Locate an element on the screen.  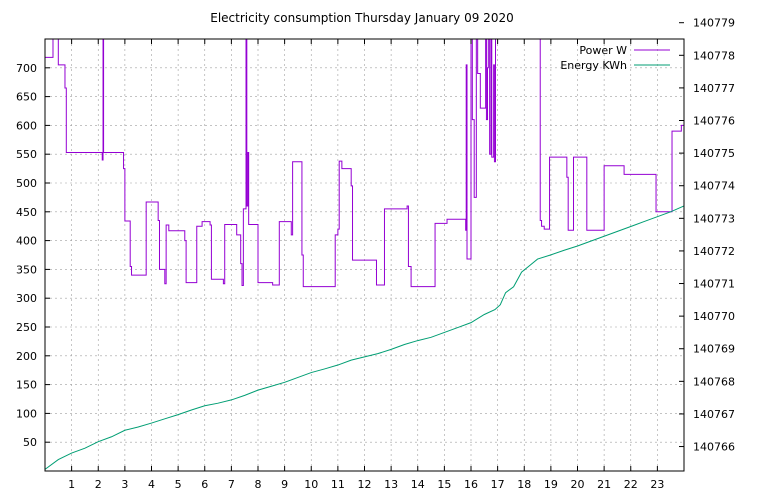
y-tick-label: 550 is located at coordinates (26, 154).